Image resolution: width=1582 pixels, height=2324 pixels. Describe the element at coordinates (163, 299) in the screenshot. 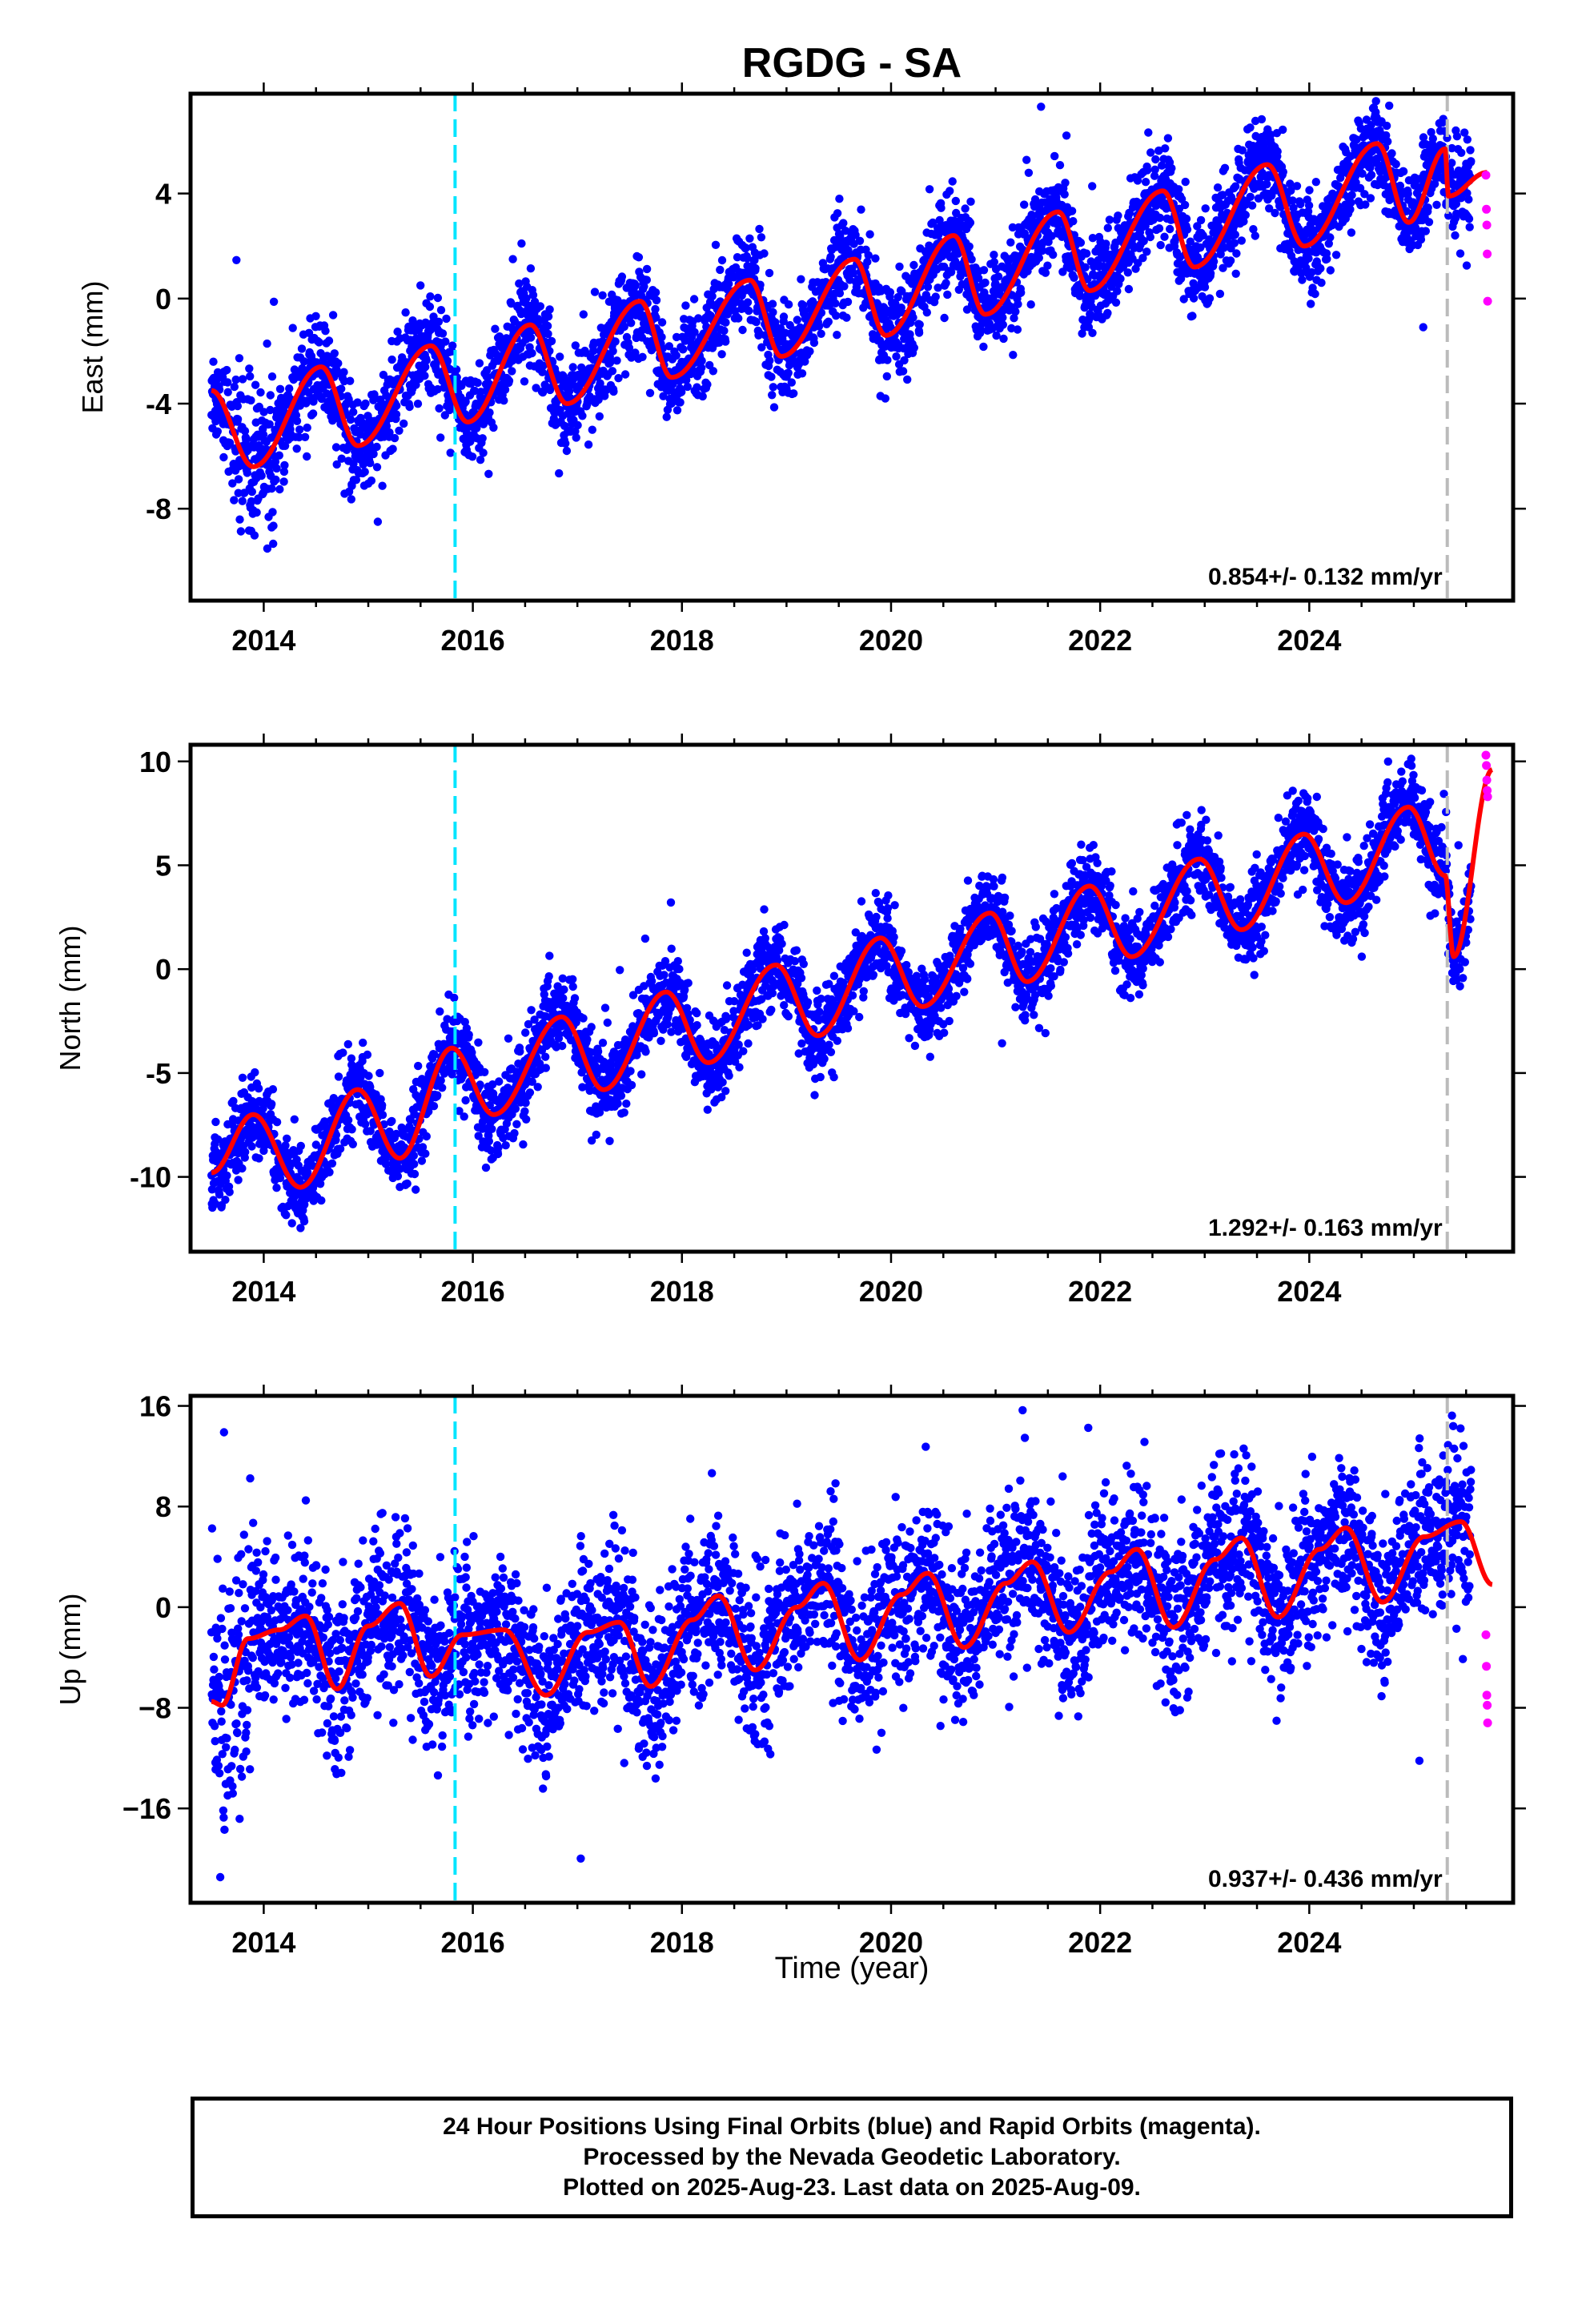

I see `y-tick-label: 0` at that location.